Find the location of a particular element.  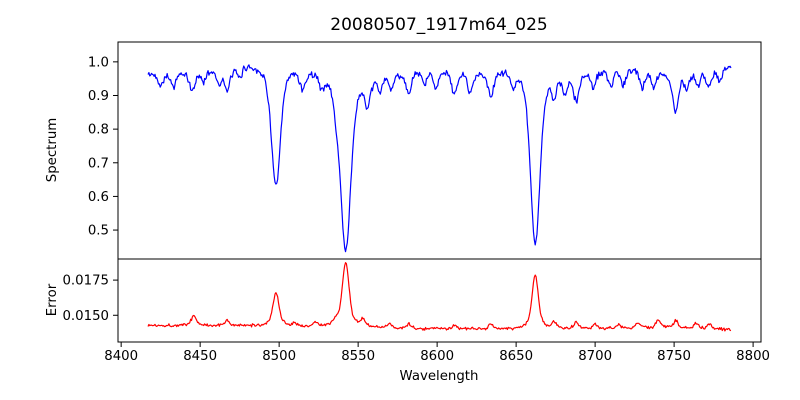

y-tick-label: 0.6 is located at coordinates (98, 197).